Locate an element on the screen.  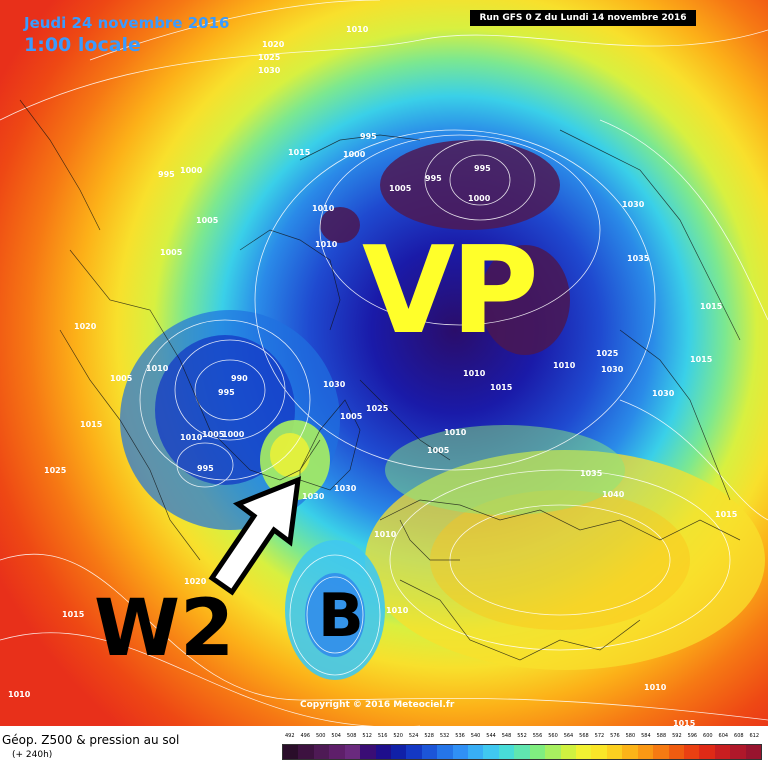
scale-tick-label: 600 is located at coordinates (708, 736).